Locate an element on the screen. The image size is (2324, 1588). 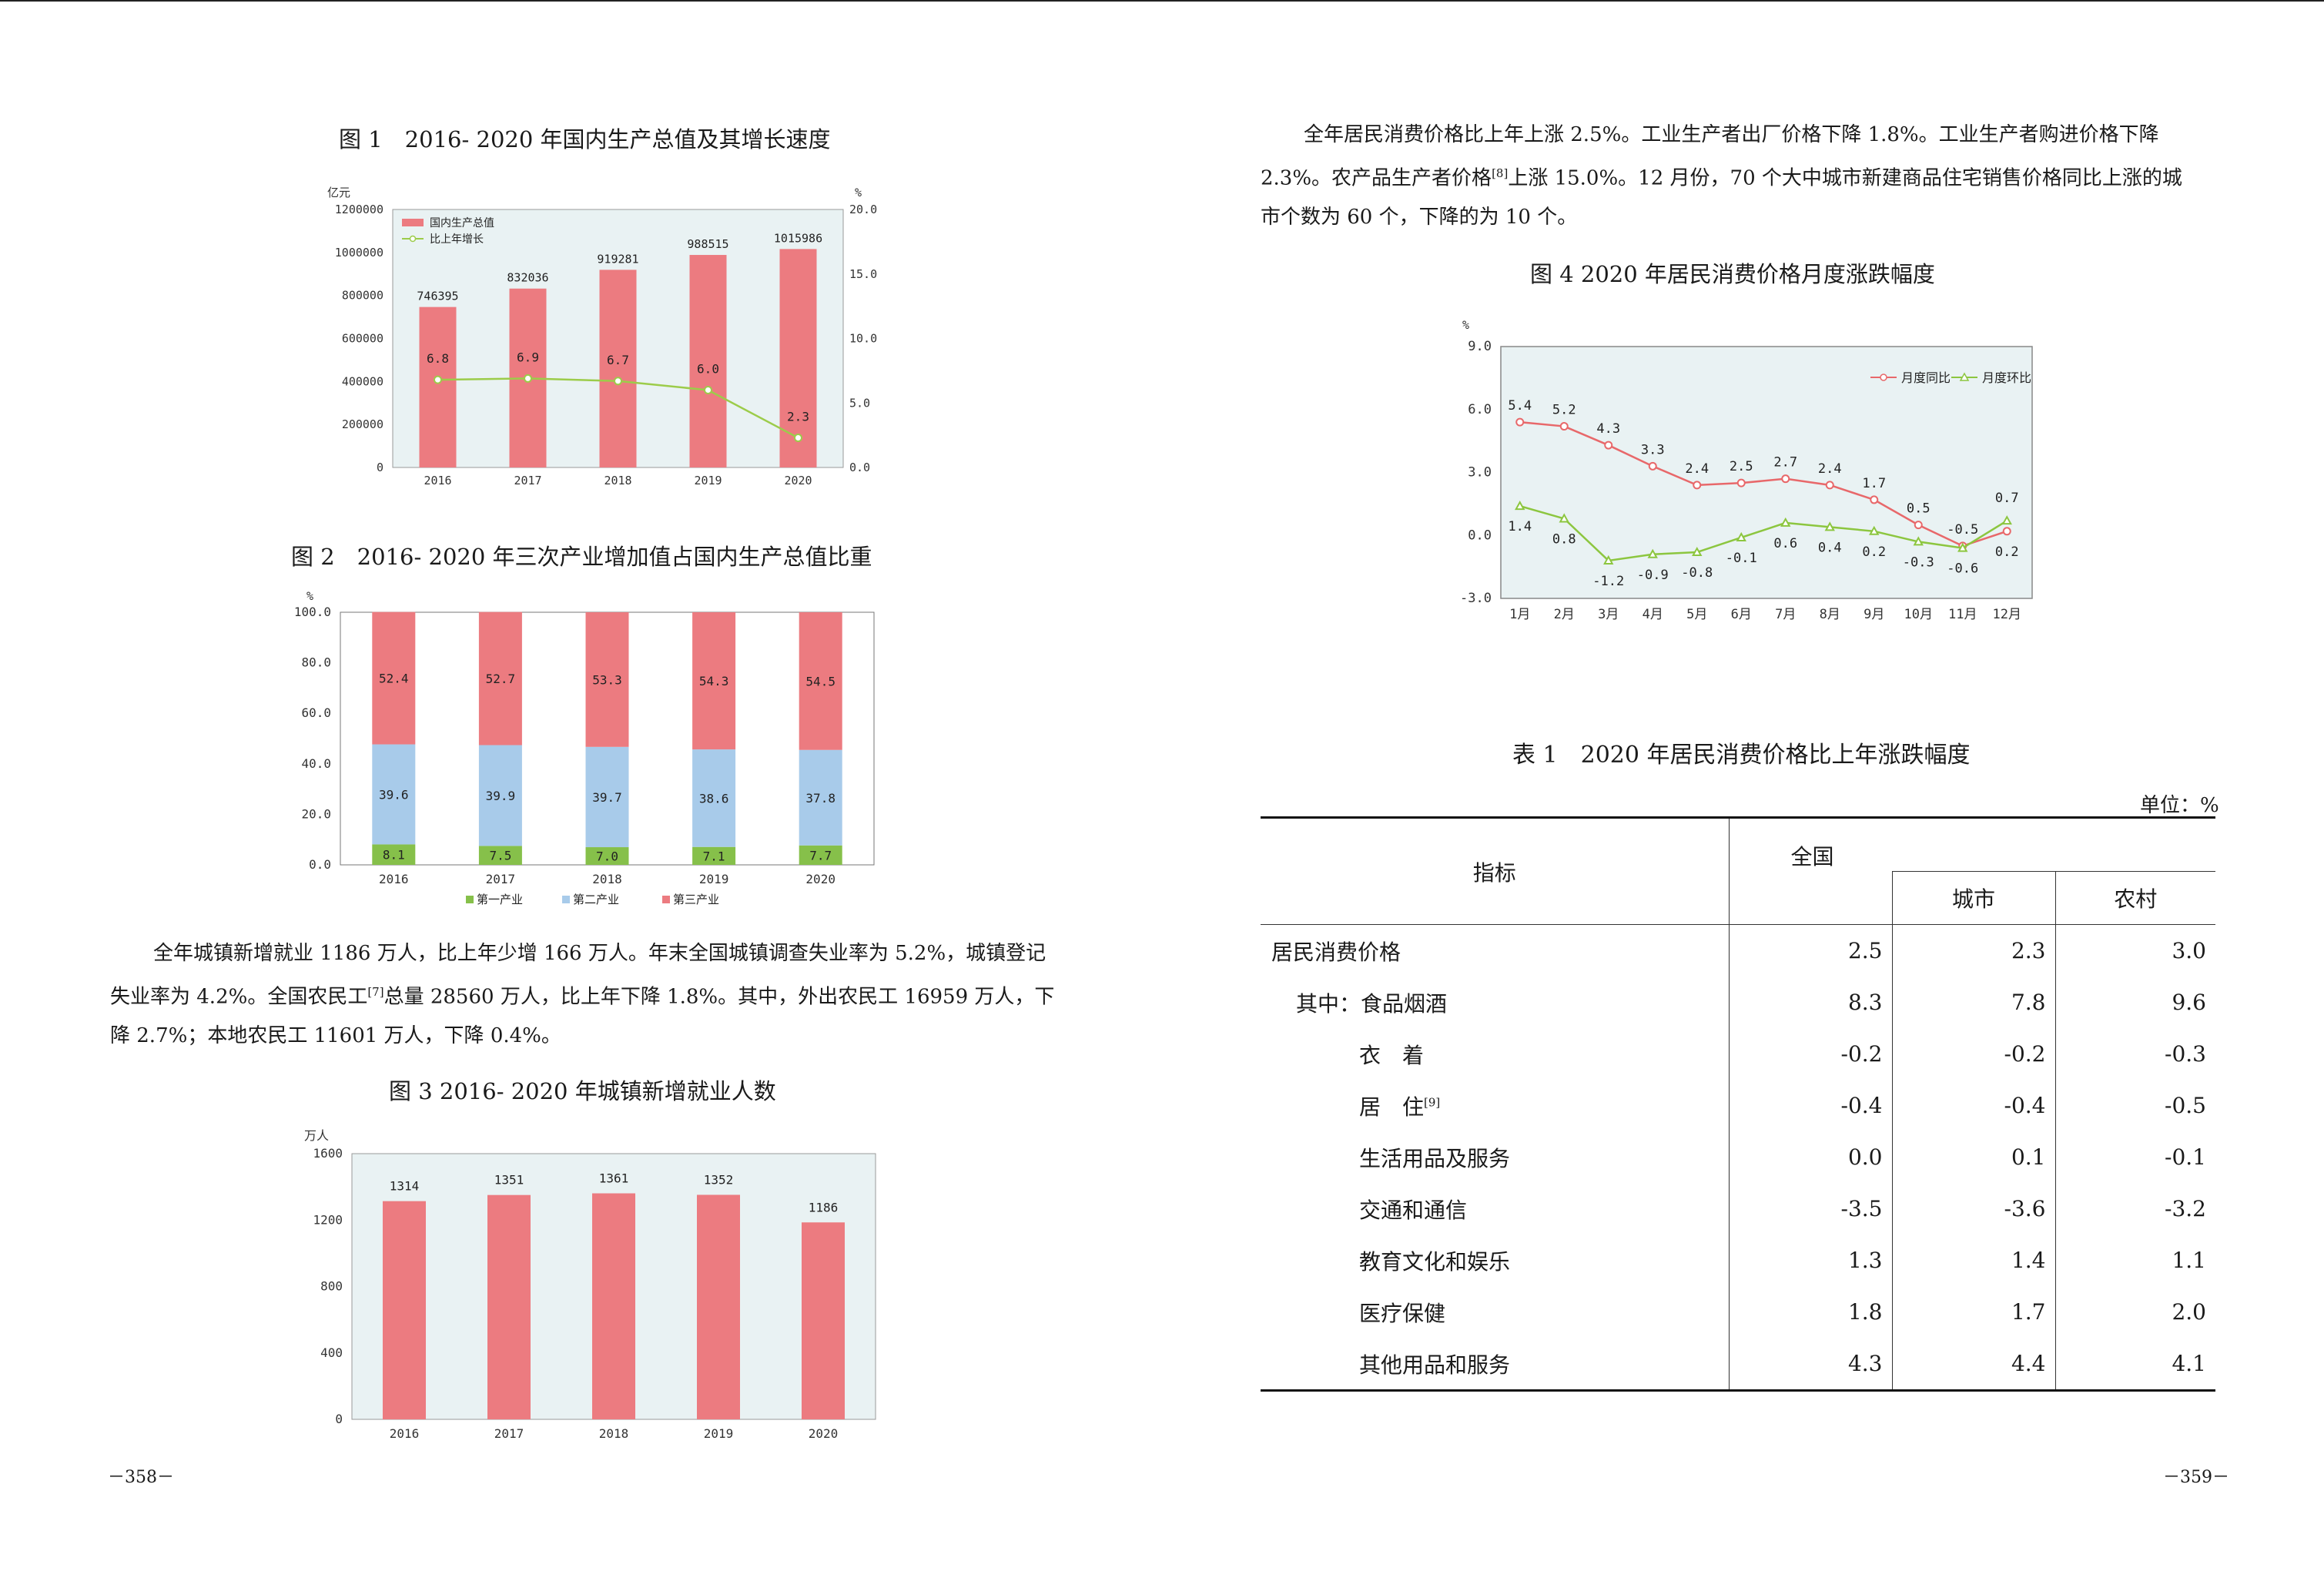
cell-rural: 3.0 is located at coordinates (2189, 950).